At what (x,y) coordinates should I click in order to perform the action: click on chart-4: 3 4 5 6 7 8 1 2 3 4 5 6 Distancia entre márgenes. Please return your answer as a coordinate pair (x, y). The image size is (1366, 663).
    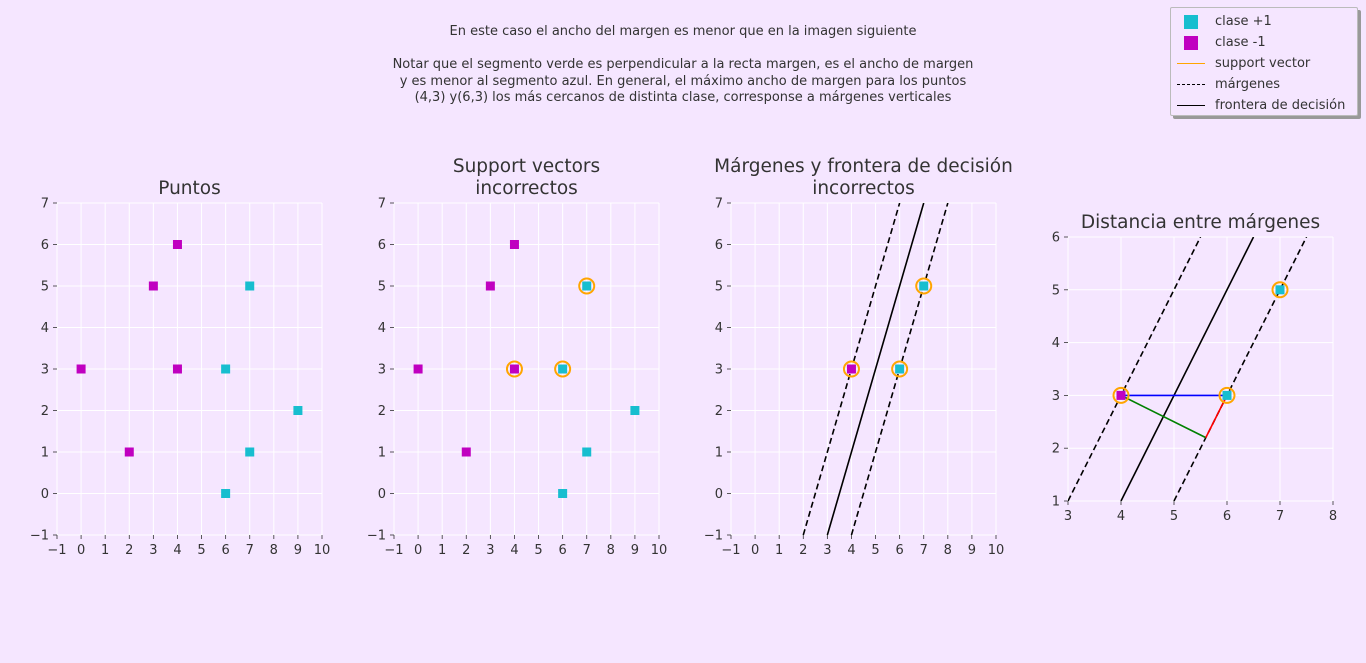
    Looking at the image, I should click on (1194, 368).